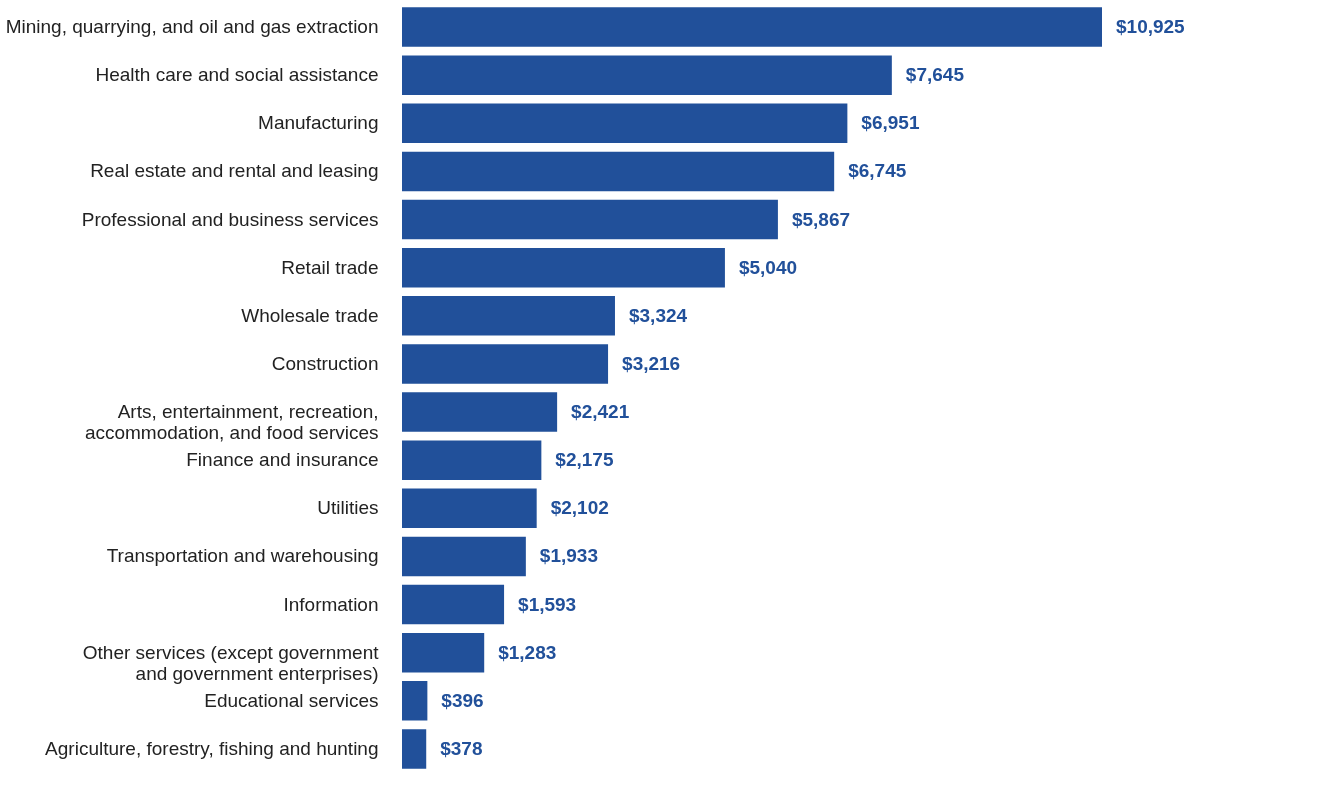 The image size is (1341, 799). Describe the element at coordinates (768, 267) in the screenshot. I see `data-label: $5,040` at that location.